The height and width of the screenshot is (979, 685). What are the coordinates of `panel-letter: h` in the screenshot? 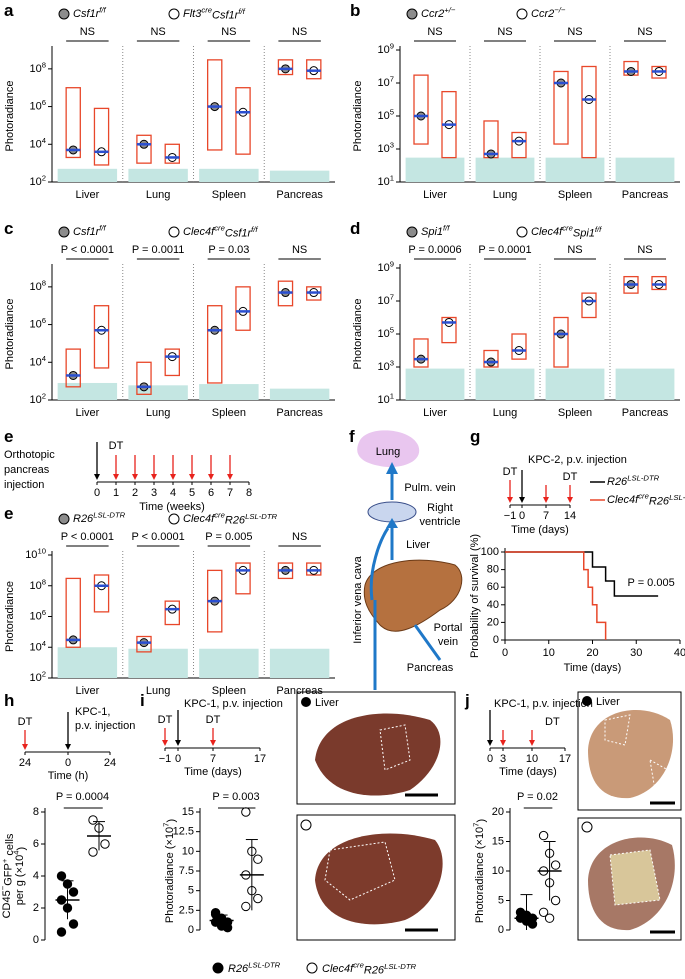 It's located at (9, 700).